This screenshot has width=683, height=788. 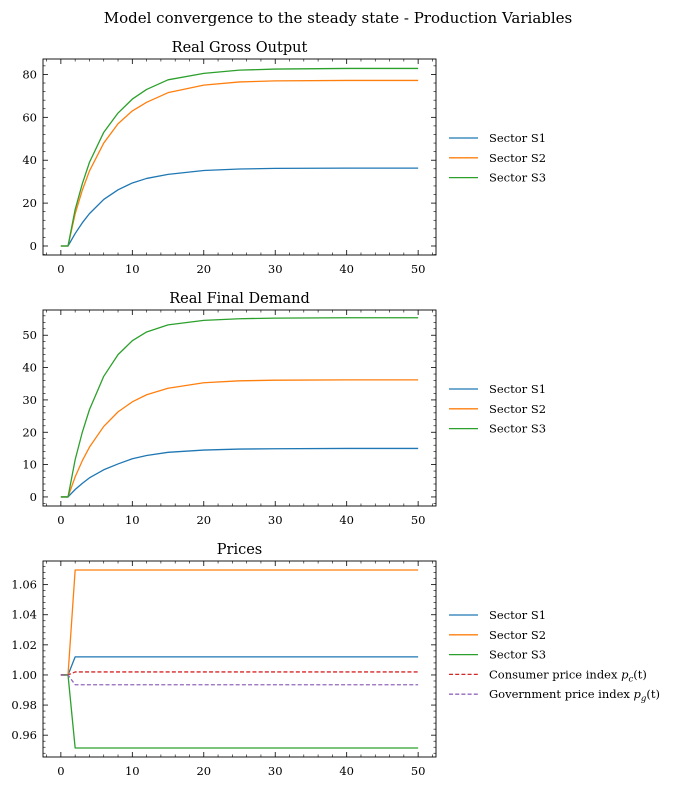 What do you see at coordinates (24, 615) in the screenshot?
I see `y-tick-label: 1.04` at bounding box center [24, 615].